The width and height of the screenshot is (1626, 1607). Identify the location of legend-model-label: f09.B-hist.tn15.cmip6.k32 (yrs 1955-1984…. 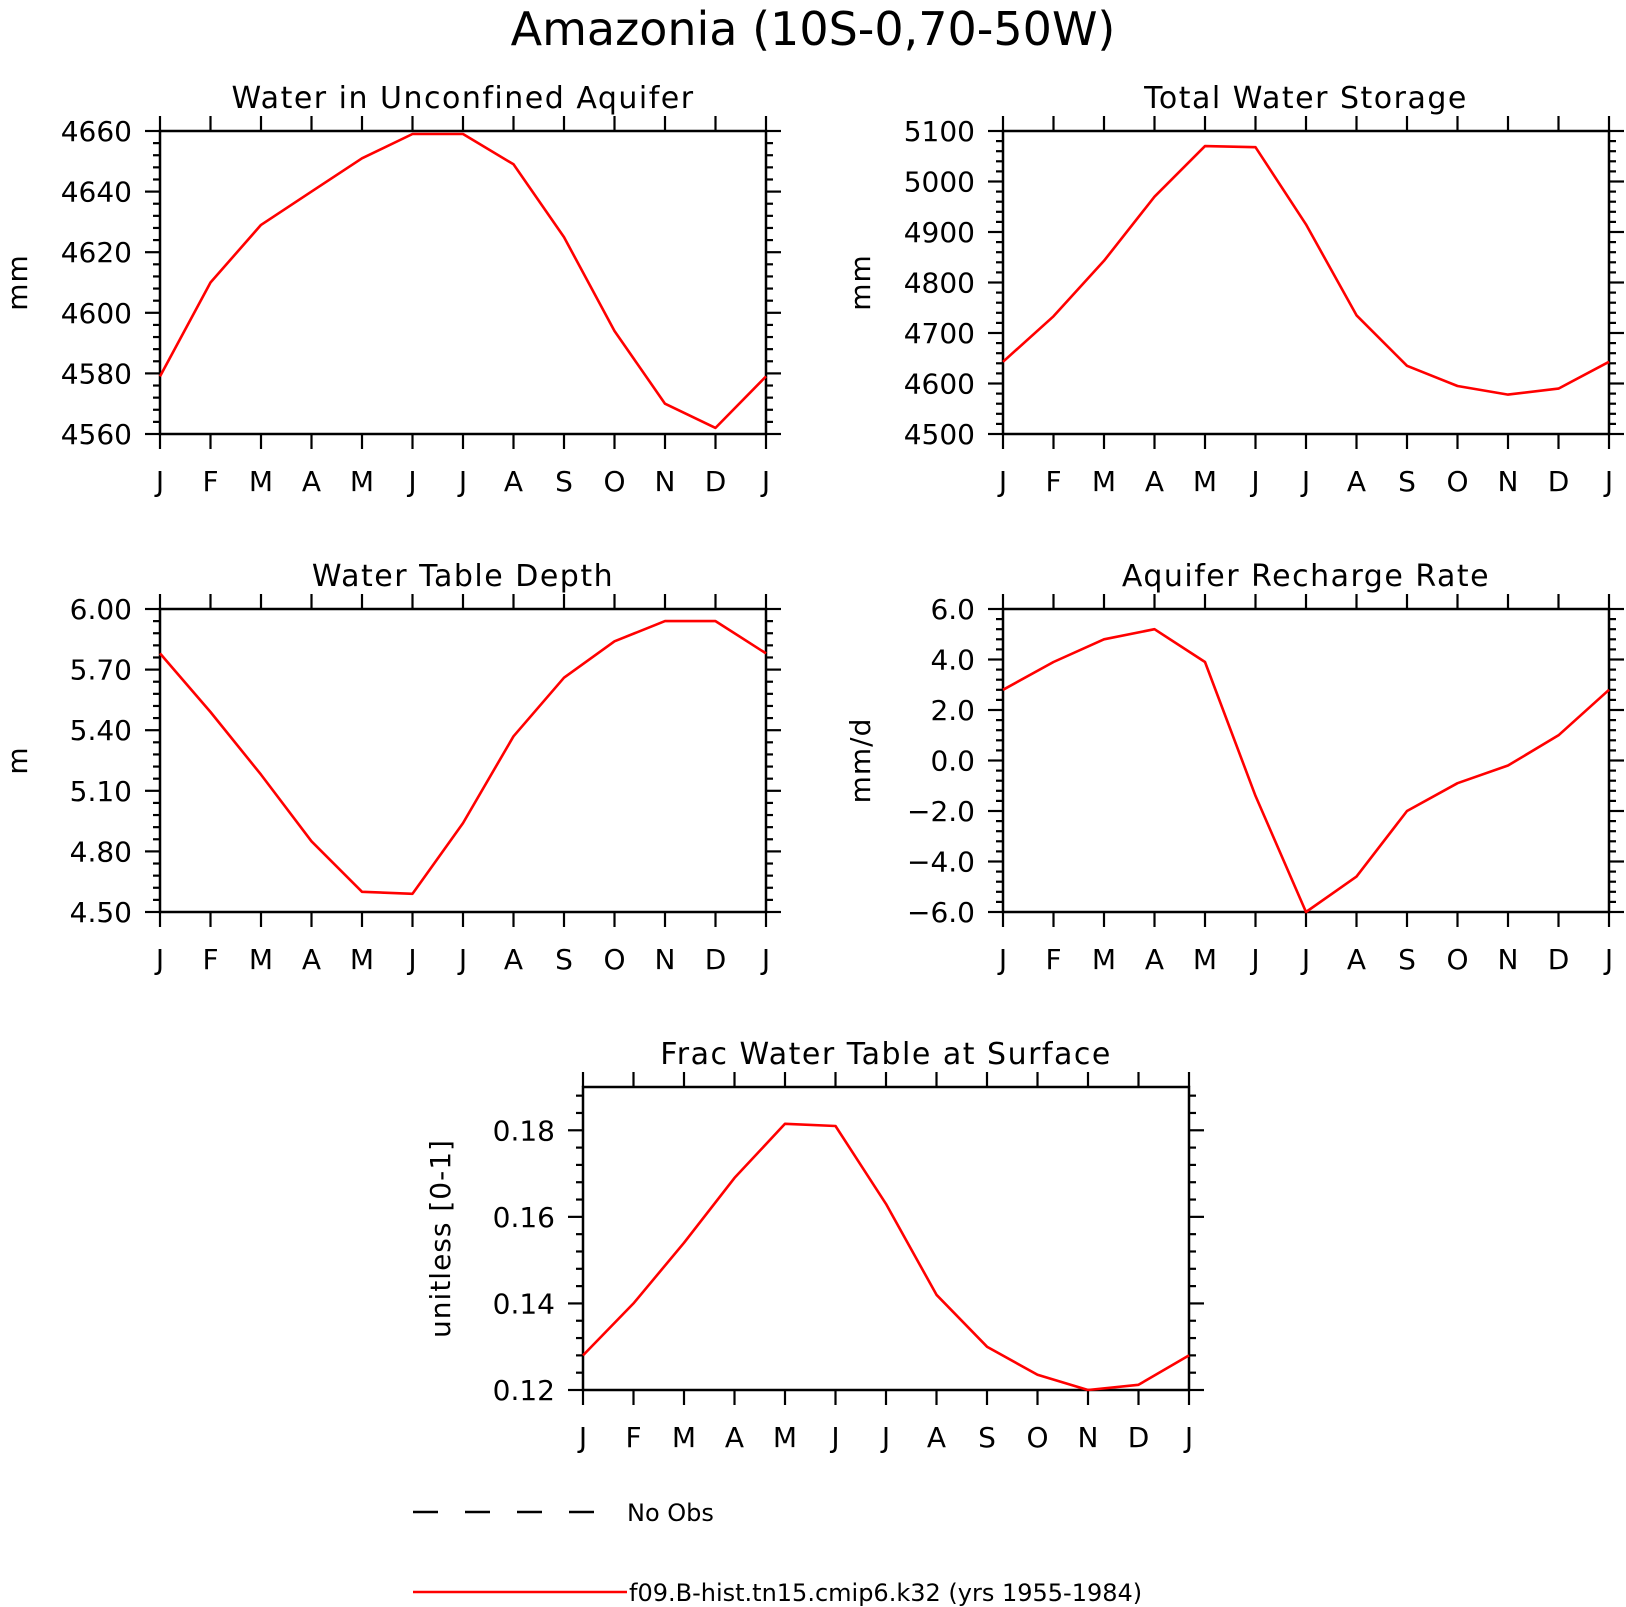
(885, 1593).